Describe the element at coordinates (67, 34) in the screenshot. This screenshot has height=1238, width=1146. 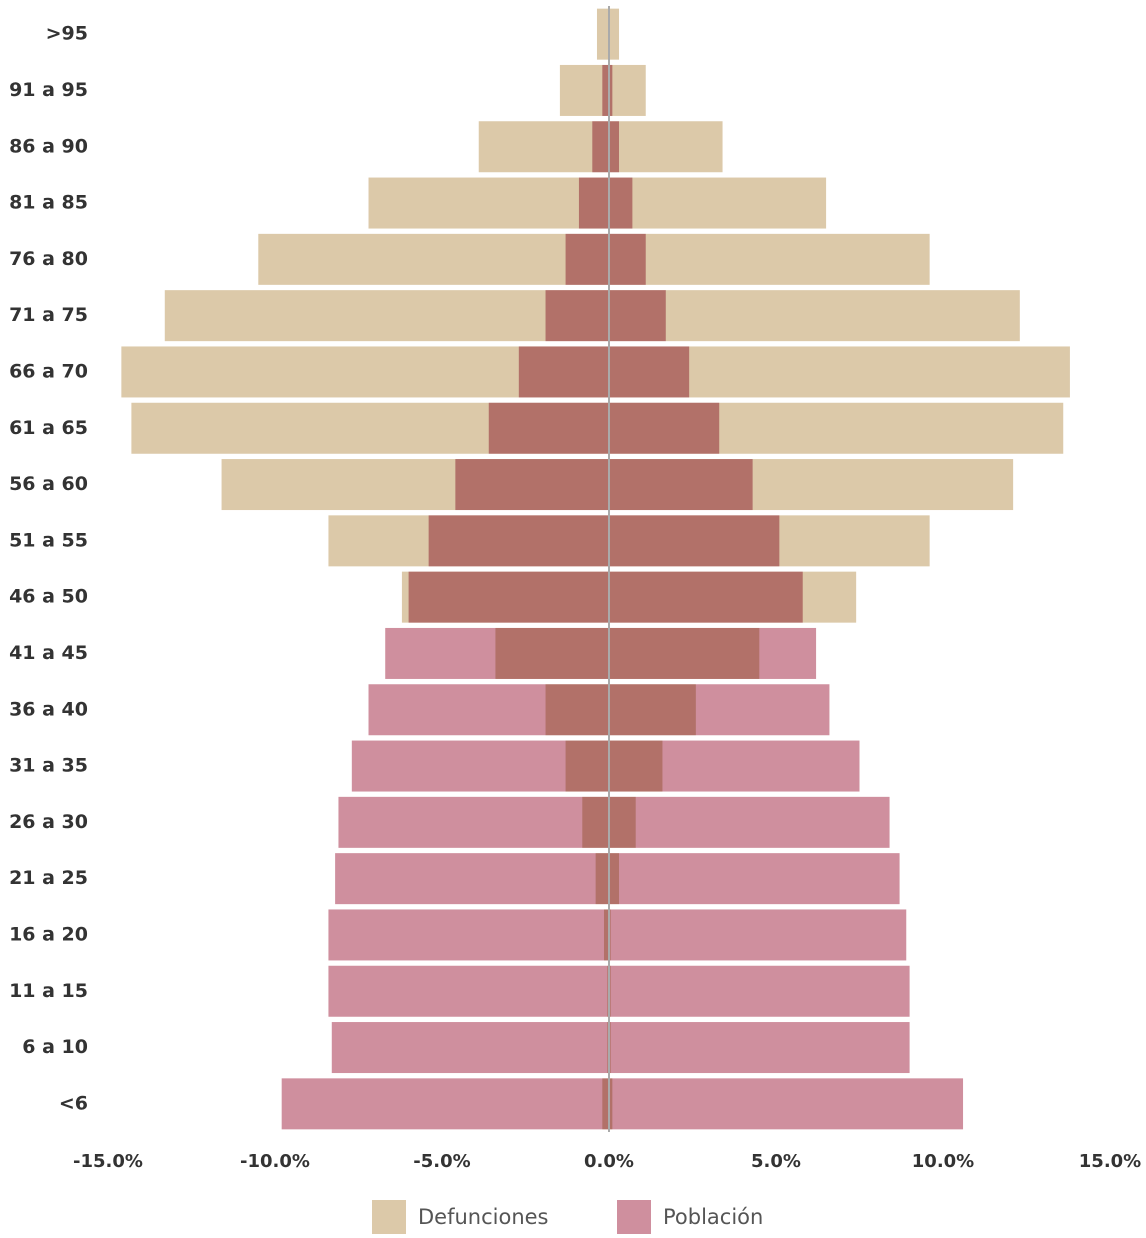
I see `y-tick-label: >95` at that location.